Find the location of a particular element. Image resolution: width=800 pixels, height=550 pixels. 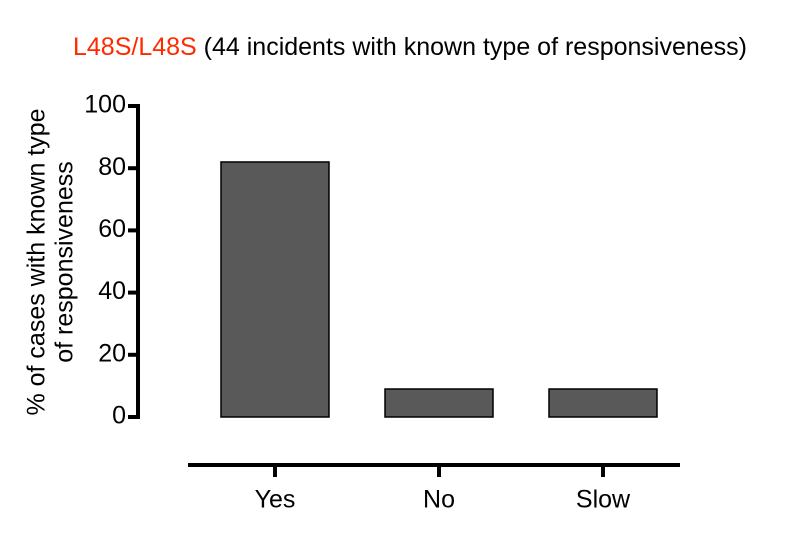

x-tick-label: Slow is located at coordinates (603, 500).